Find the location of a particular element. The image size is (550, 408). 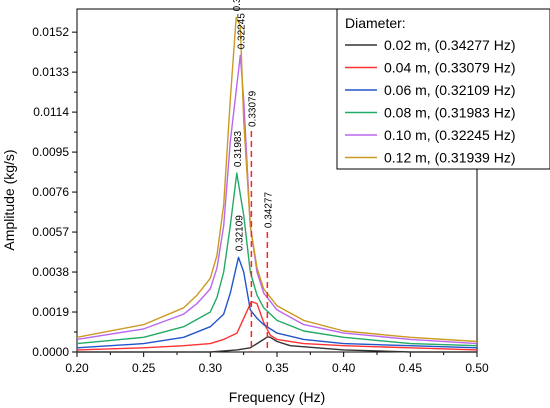

y-tick-label: 0.0019 is located at coordinates (50, 312).